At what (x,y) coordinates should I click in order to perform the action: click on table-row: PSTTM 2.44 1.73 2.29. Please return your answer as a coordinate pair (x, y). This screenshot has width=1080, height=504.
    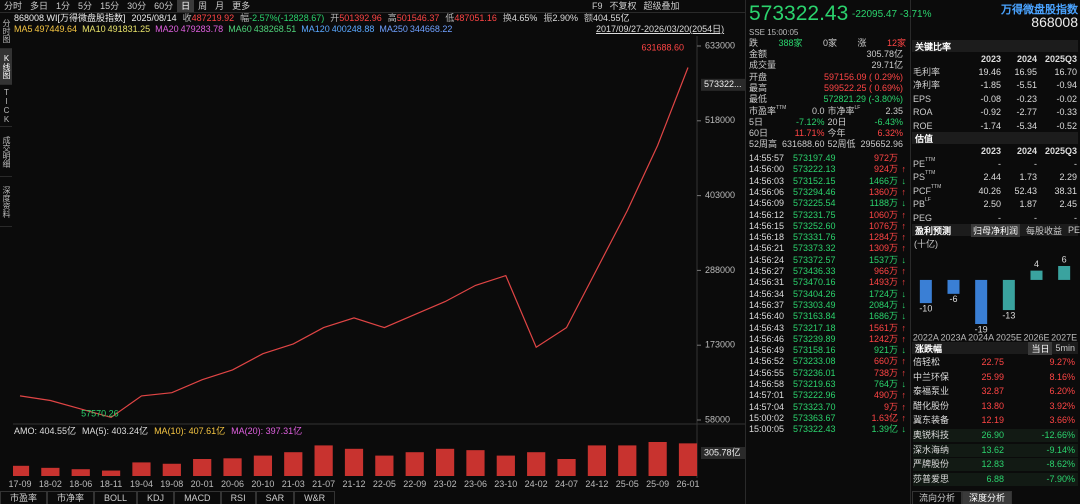
    Looking at the image, I should click on (995, 177).